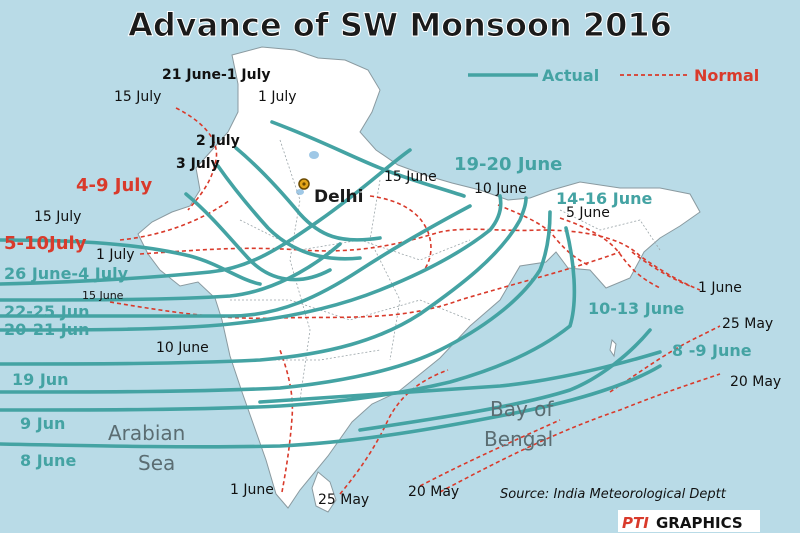  I want to click on actual-line-15jun, so click(171, 272).